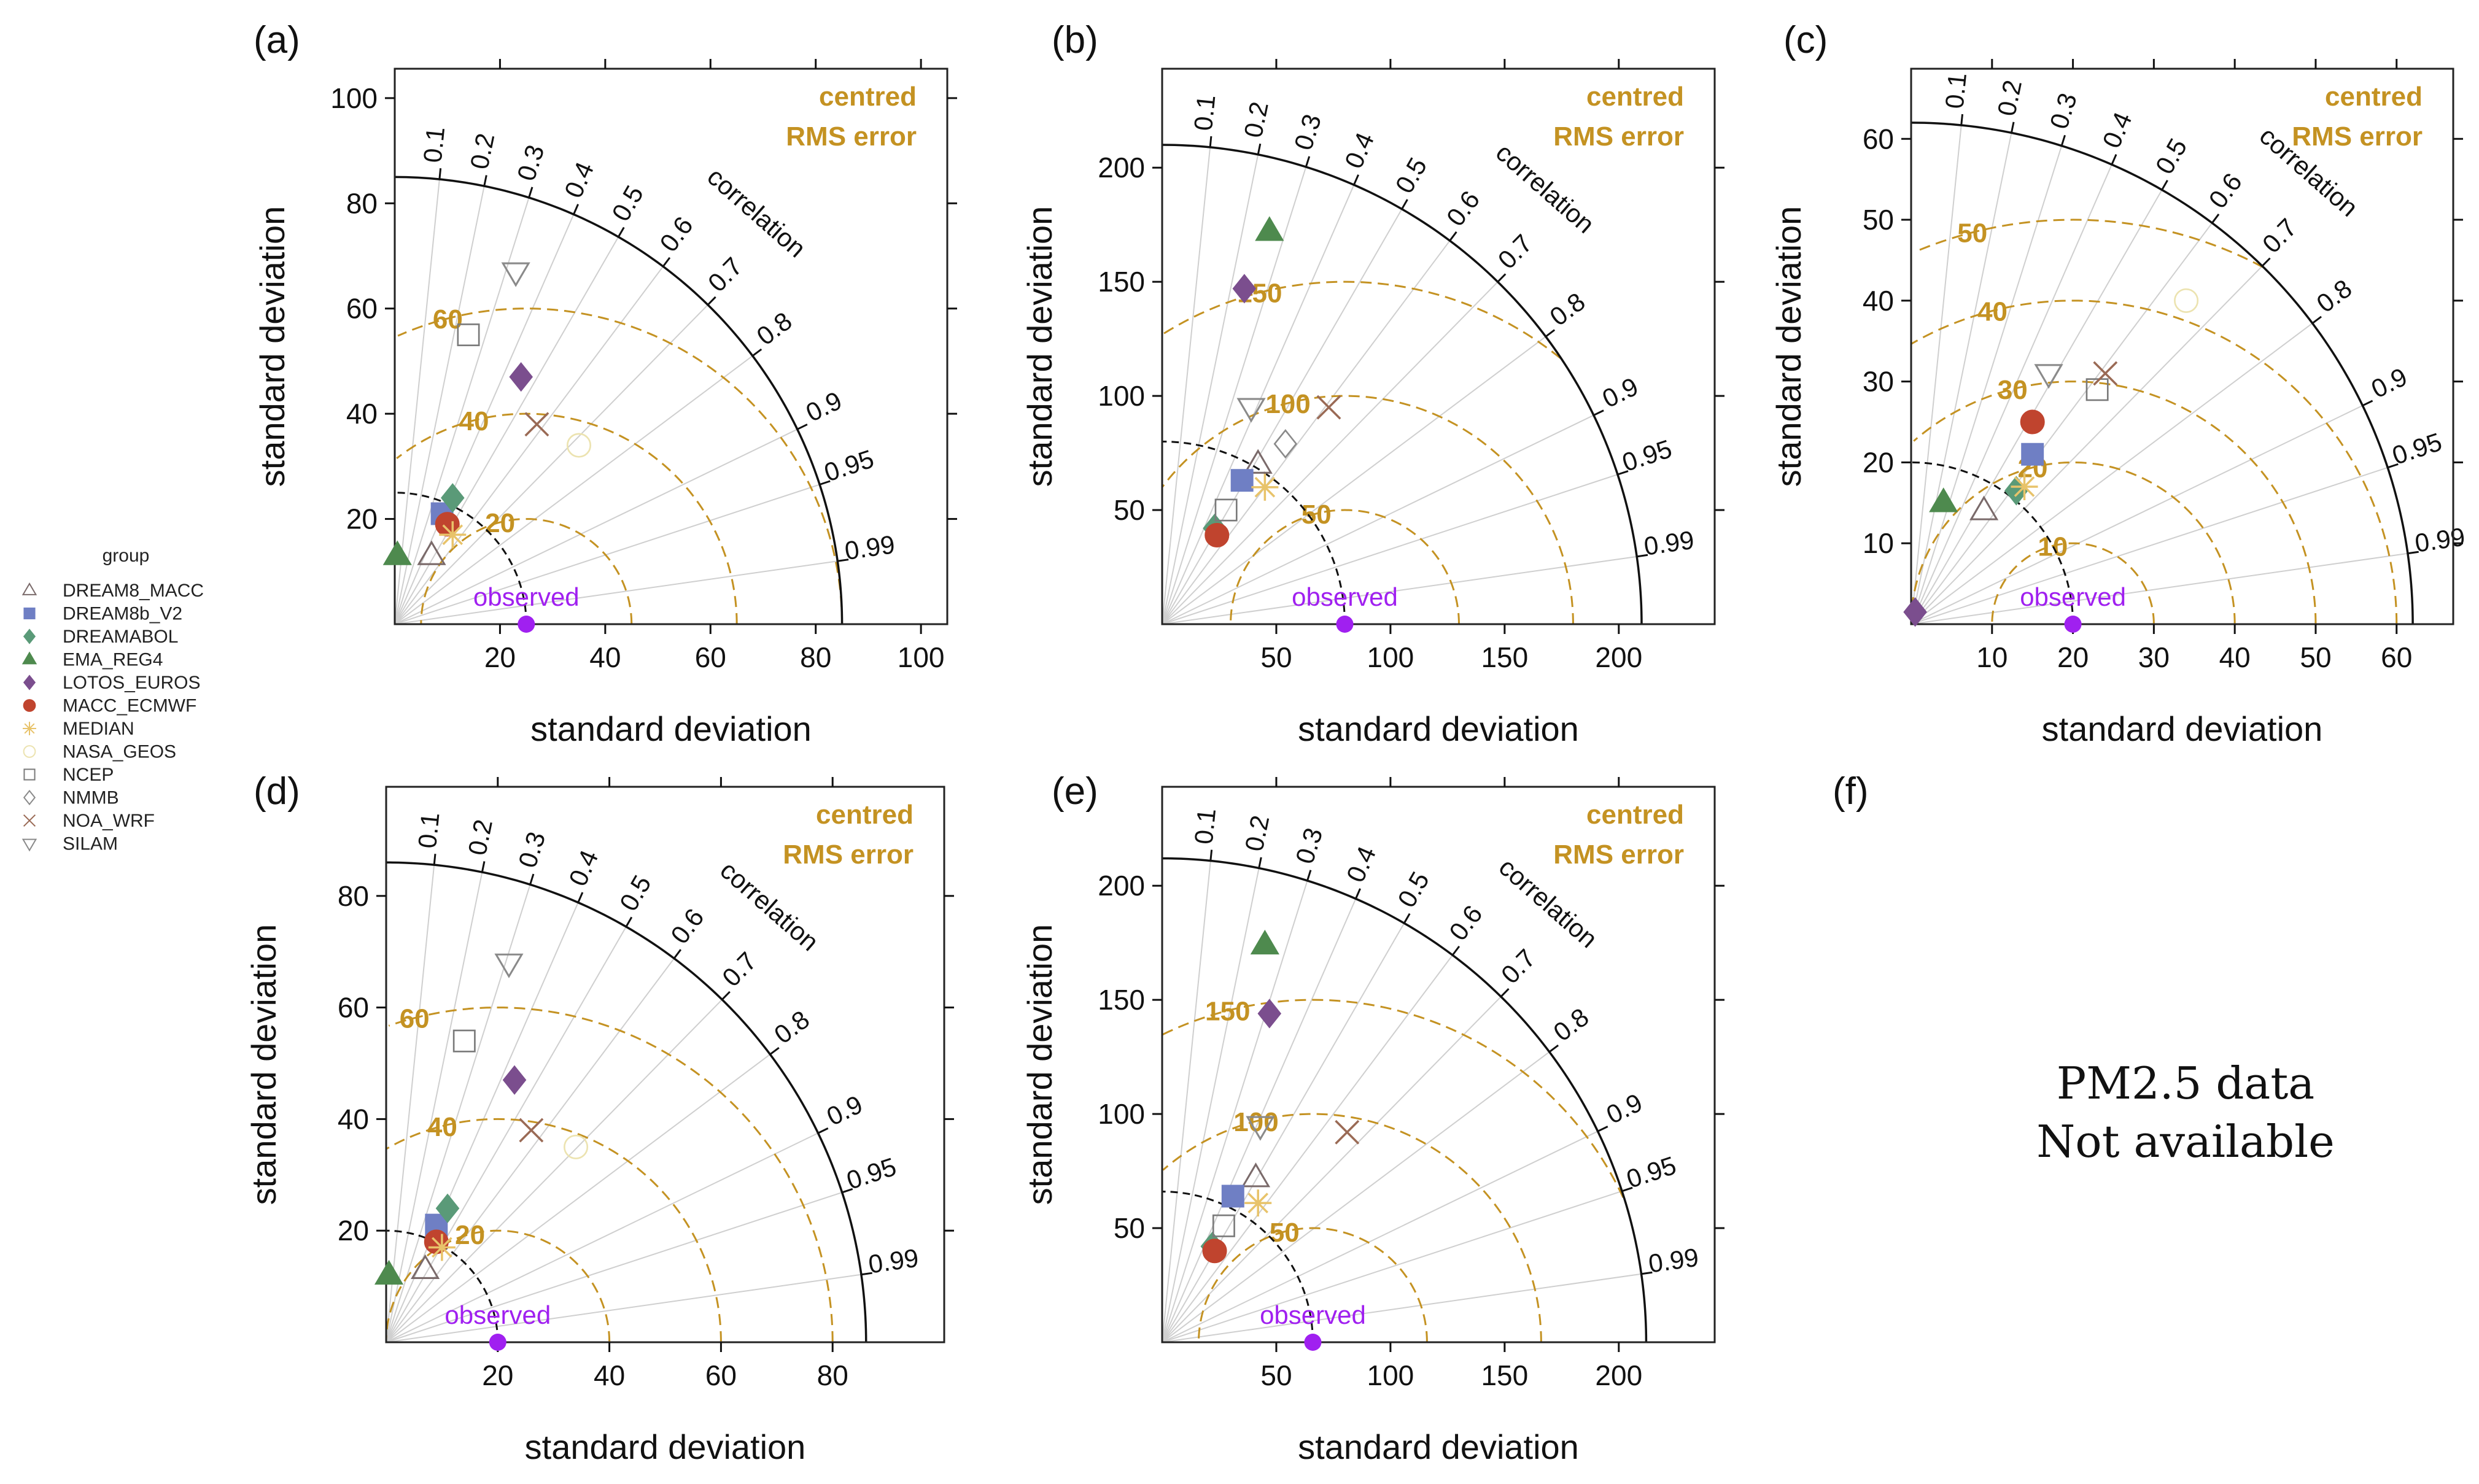  Describe the element at coordinates (1992, 657) in the screenshot. I see `x-tick-label: 10` at that location.